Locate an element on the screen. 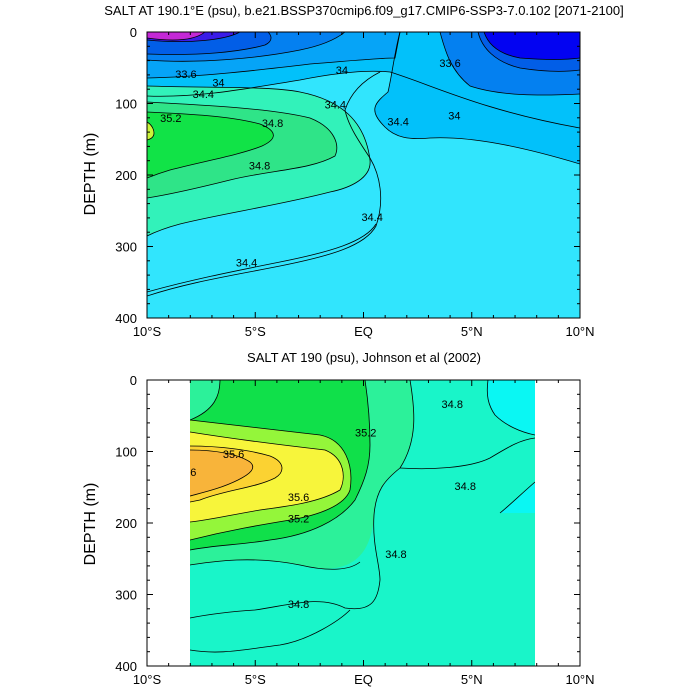 This screenshot has height=700, width=700. fill-level-34_4-right is located at coordinates (511, 407).